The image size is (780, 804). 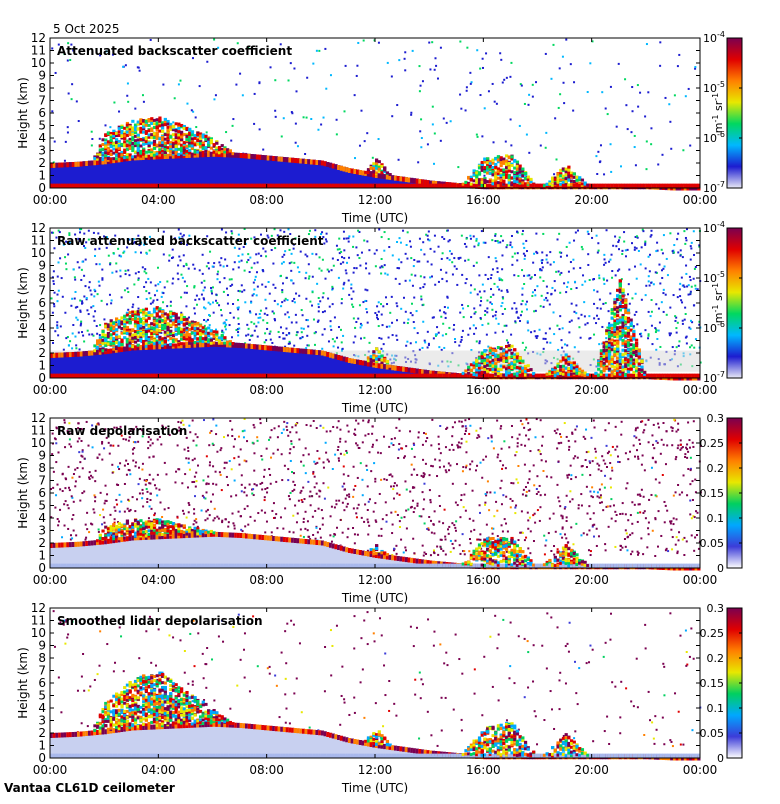 I want to click on y-tick-label: 2, so click(x=42, y=163).